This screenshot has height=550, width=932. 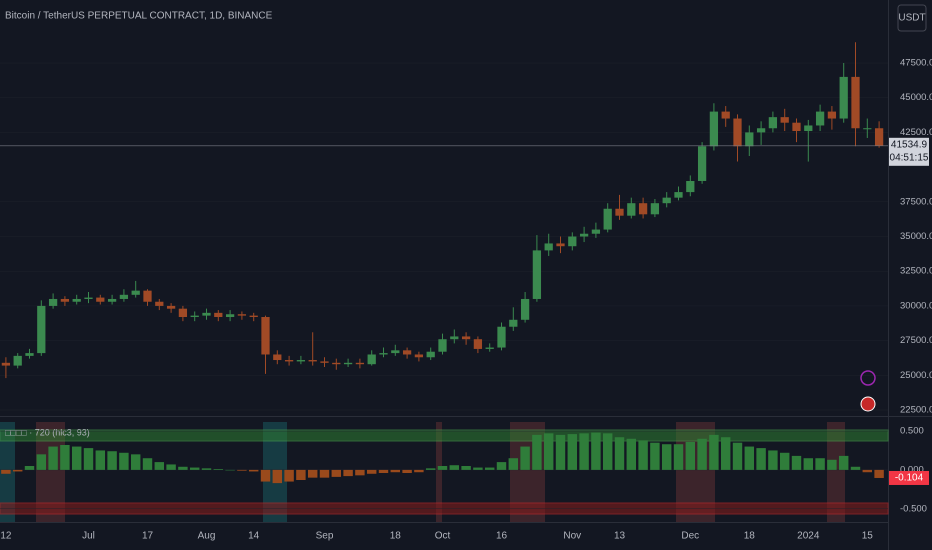 I want to click on y-tick-label: 35000.0, so click(x=916, y=236).